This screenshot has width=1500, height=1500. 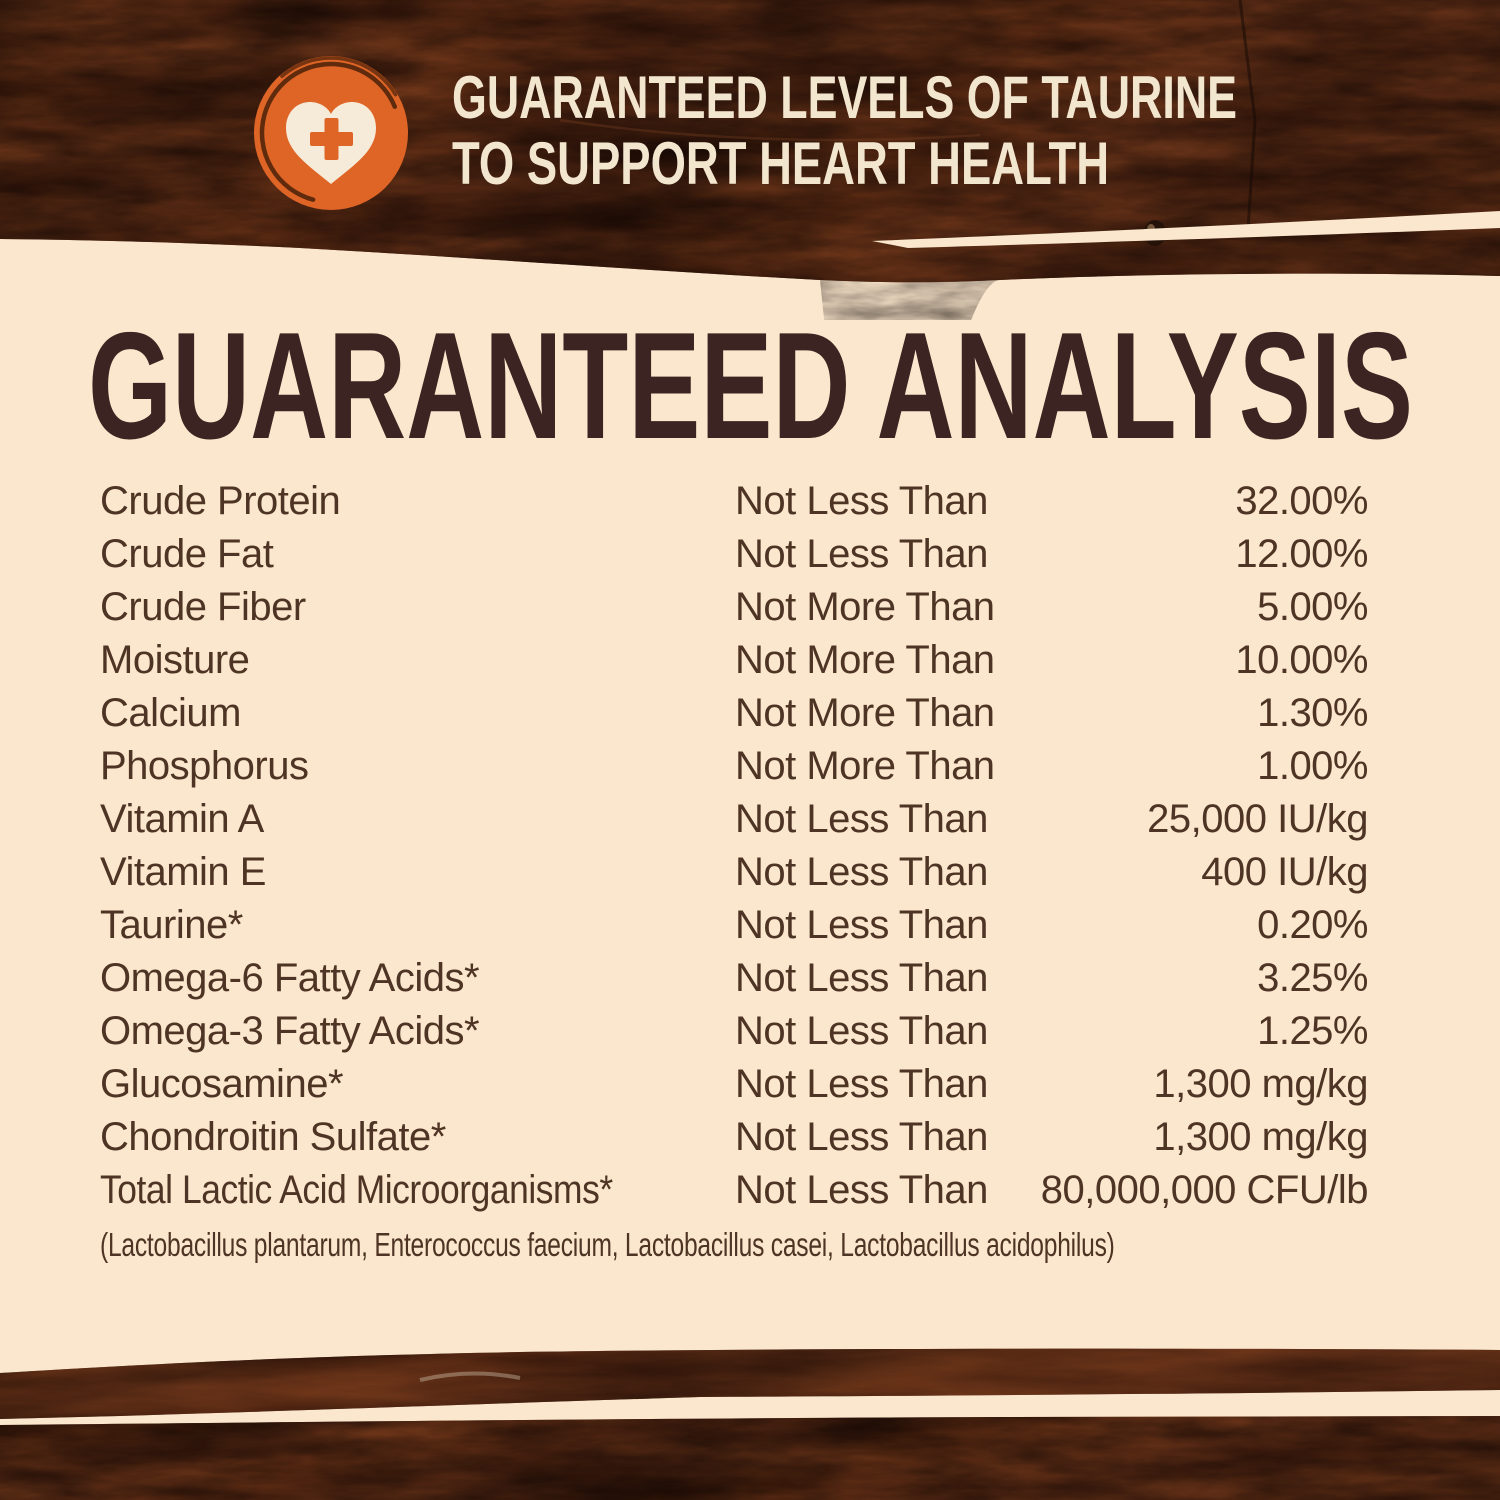 I want to click on nutrient-name: Crude Fat, so click(x=187, y=553).